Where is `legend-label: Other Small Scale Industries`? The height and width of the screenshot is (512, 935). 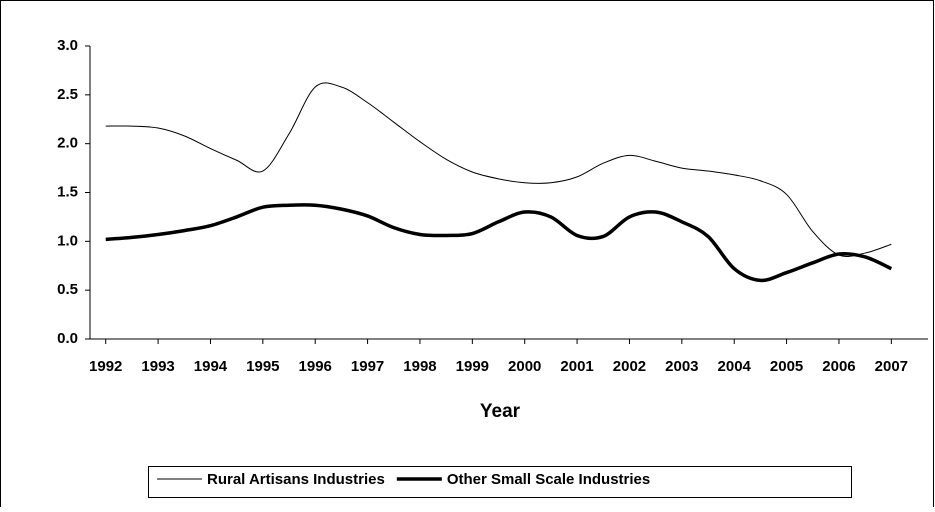 legend-label: Other Small Scale Industries is located at coordinates (548, 479).